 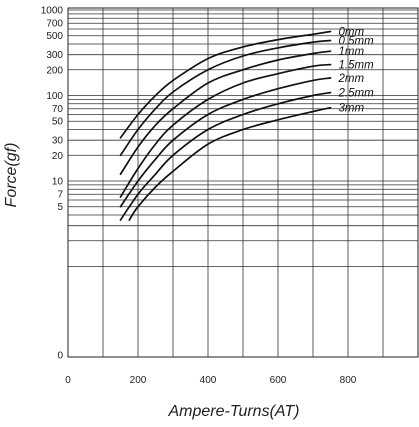 I want to click on x-tick-label: 800, so click(x=348, y=380).